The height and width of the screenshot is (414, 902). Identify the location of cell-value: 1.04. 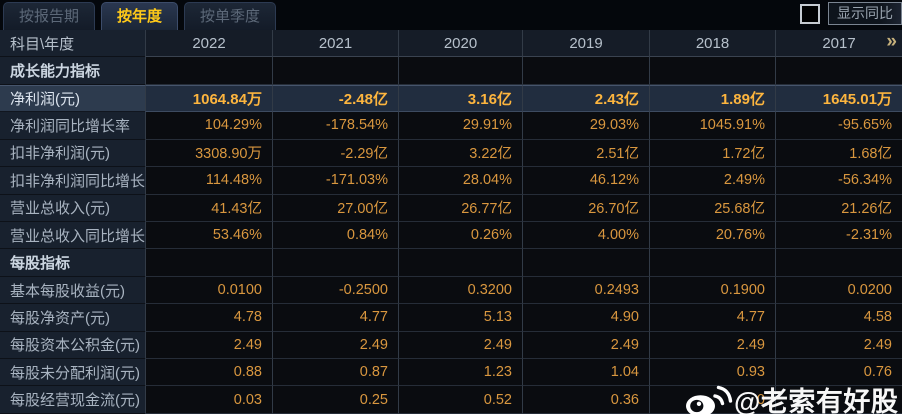
(585, 373).